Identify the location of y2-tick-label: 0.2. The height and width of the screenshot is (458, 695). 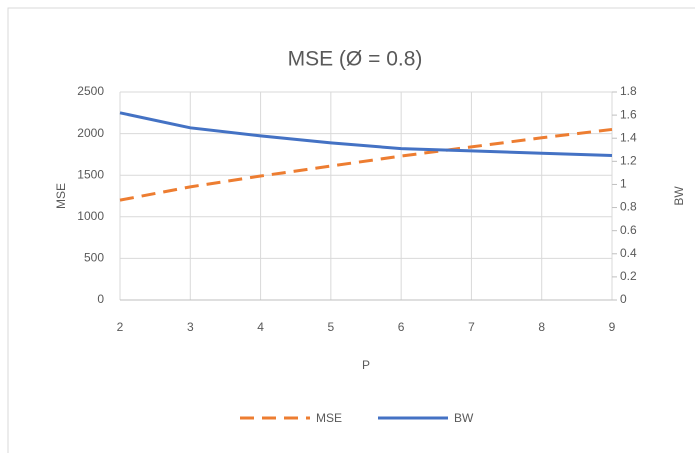
(628, 276).